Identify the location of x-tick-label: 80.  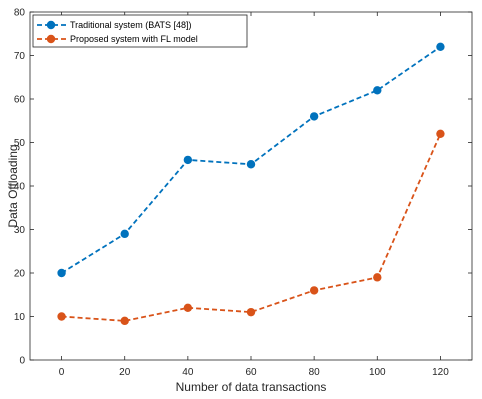
(315, 372).